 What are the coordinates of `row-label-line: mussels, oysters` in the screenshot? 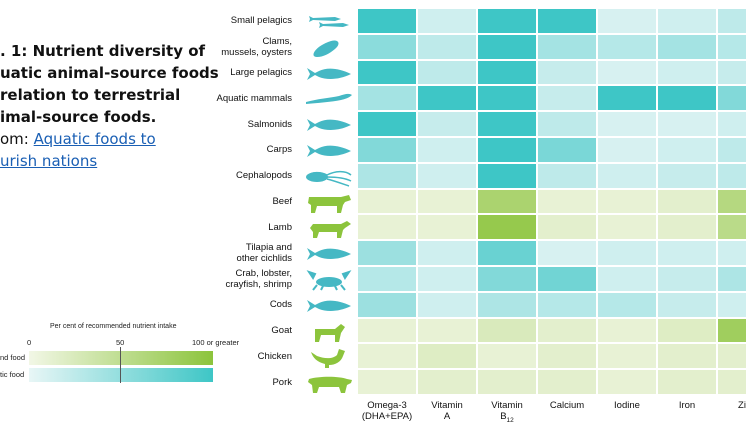 It's located at (256, 52).